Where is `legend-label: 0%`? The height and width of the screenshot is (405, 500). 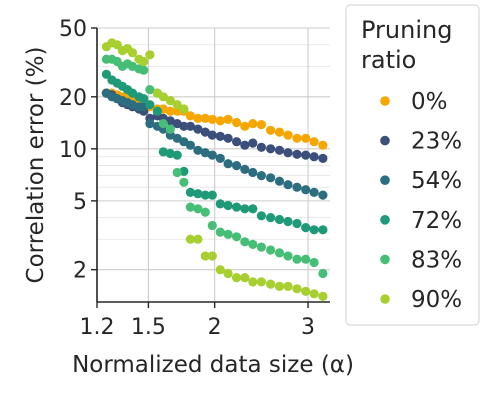
legend-label: 0% is located at coordinates (429, 102).